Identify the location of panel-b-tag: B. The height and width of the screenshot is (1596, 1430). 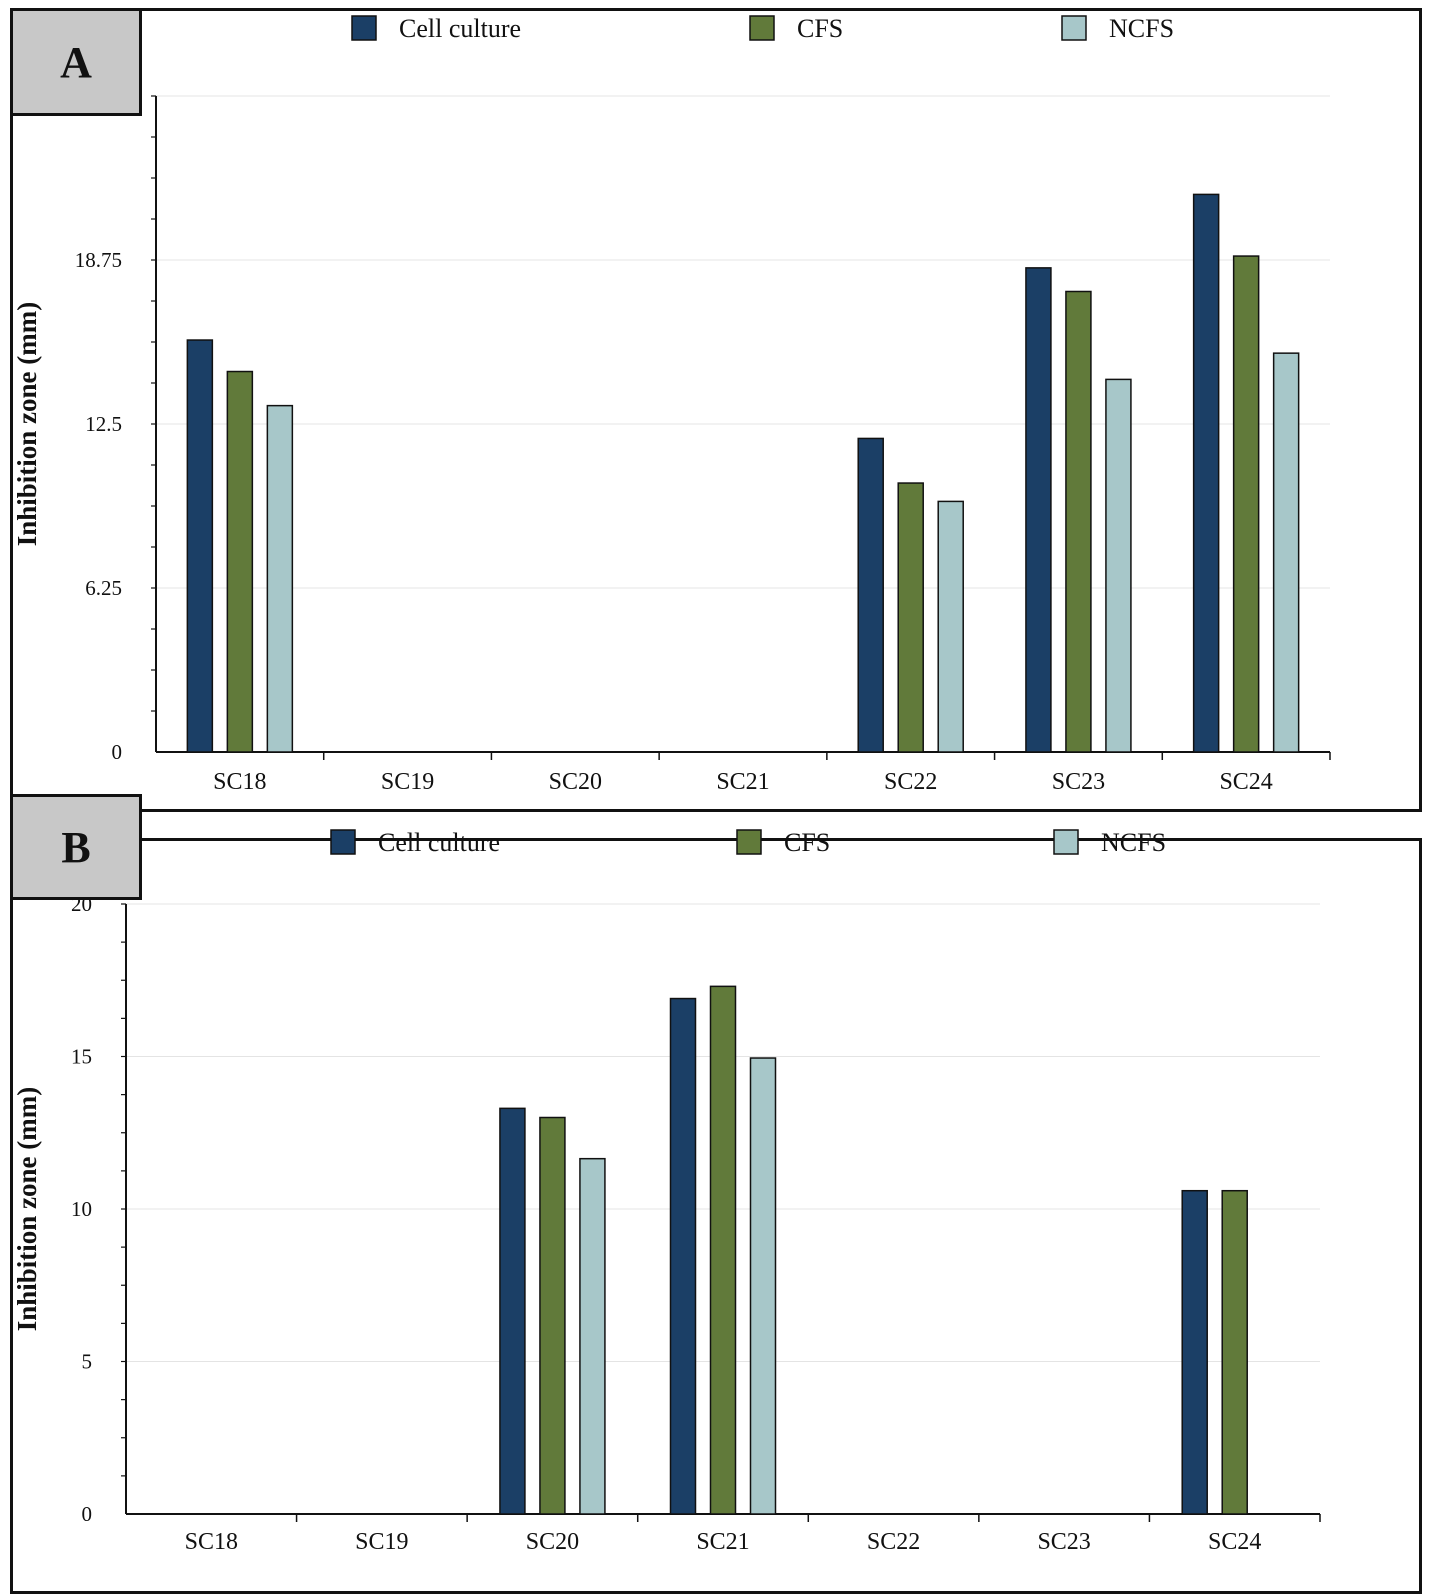
(76, 847).